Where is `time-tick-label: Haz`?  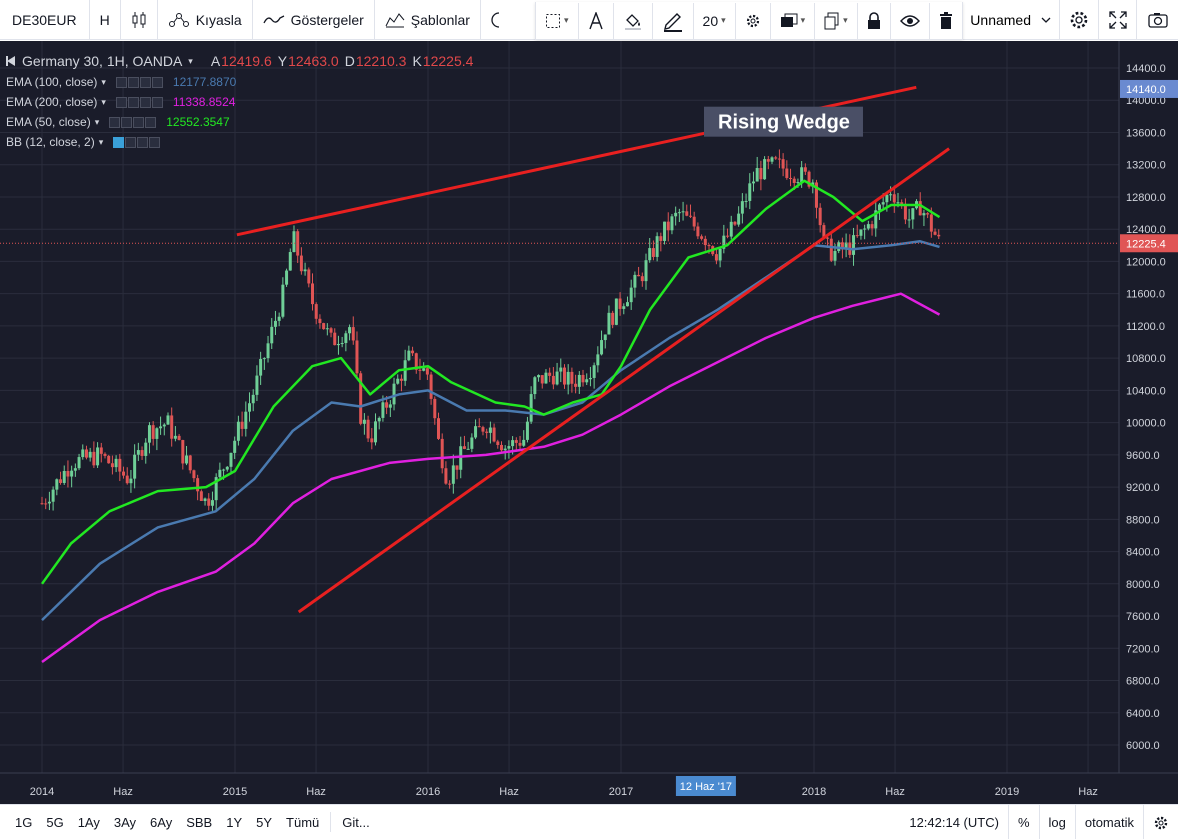 time-tick-label: Haz is located at coordinates (509, 792).